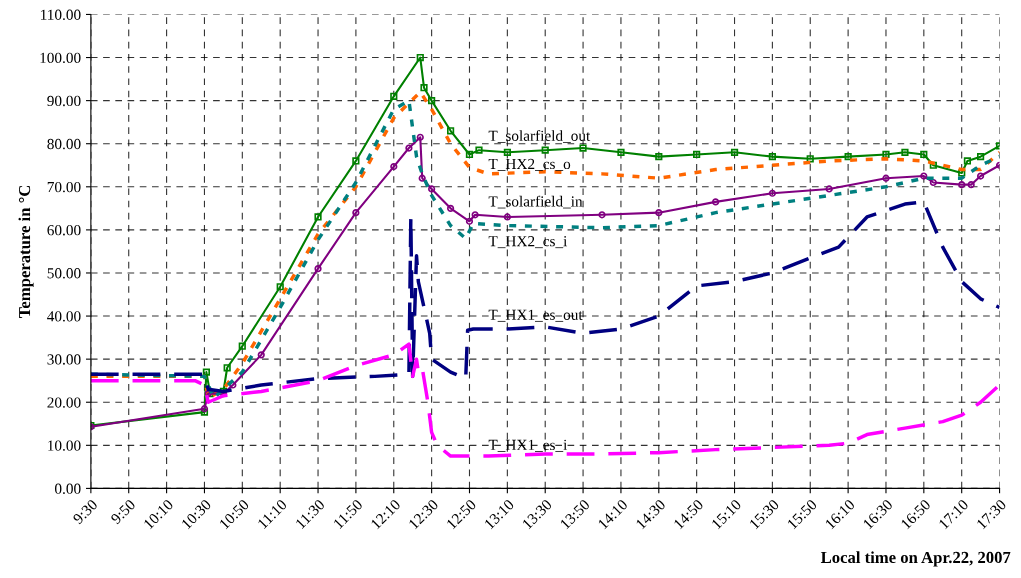 Image resolution: width=1021 pixels, height=578 pixels. I want to click on x-axis-title: Local time on Apr.22, 2007, so click(915, 559).